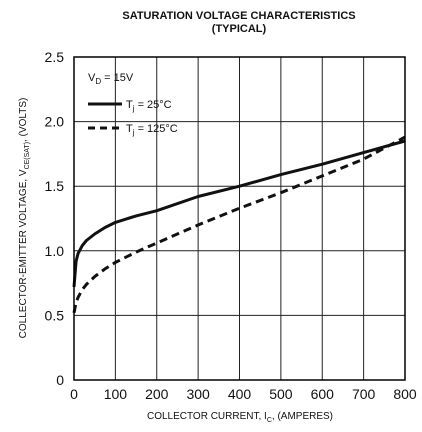  Describe the element at coordinates (240, 394) in the screenshot. I see `x-tick-label: 400` at that location.